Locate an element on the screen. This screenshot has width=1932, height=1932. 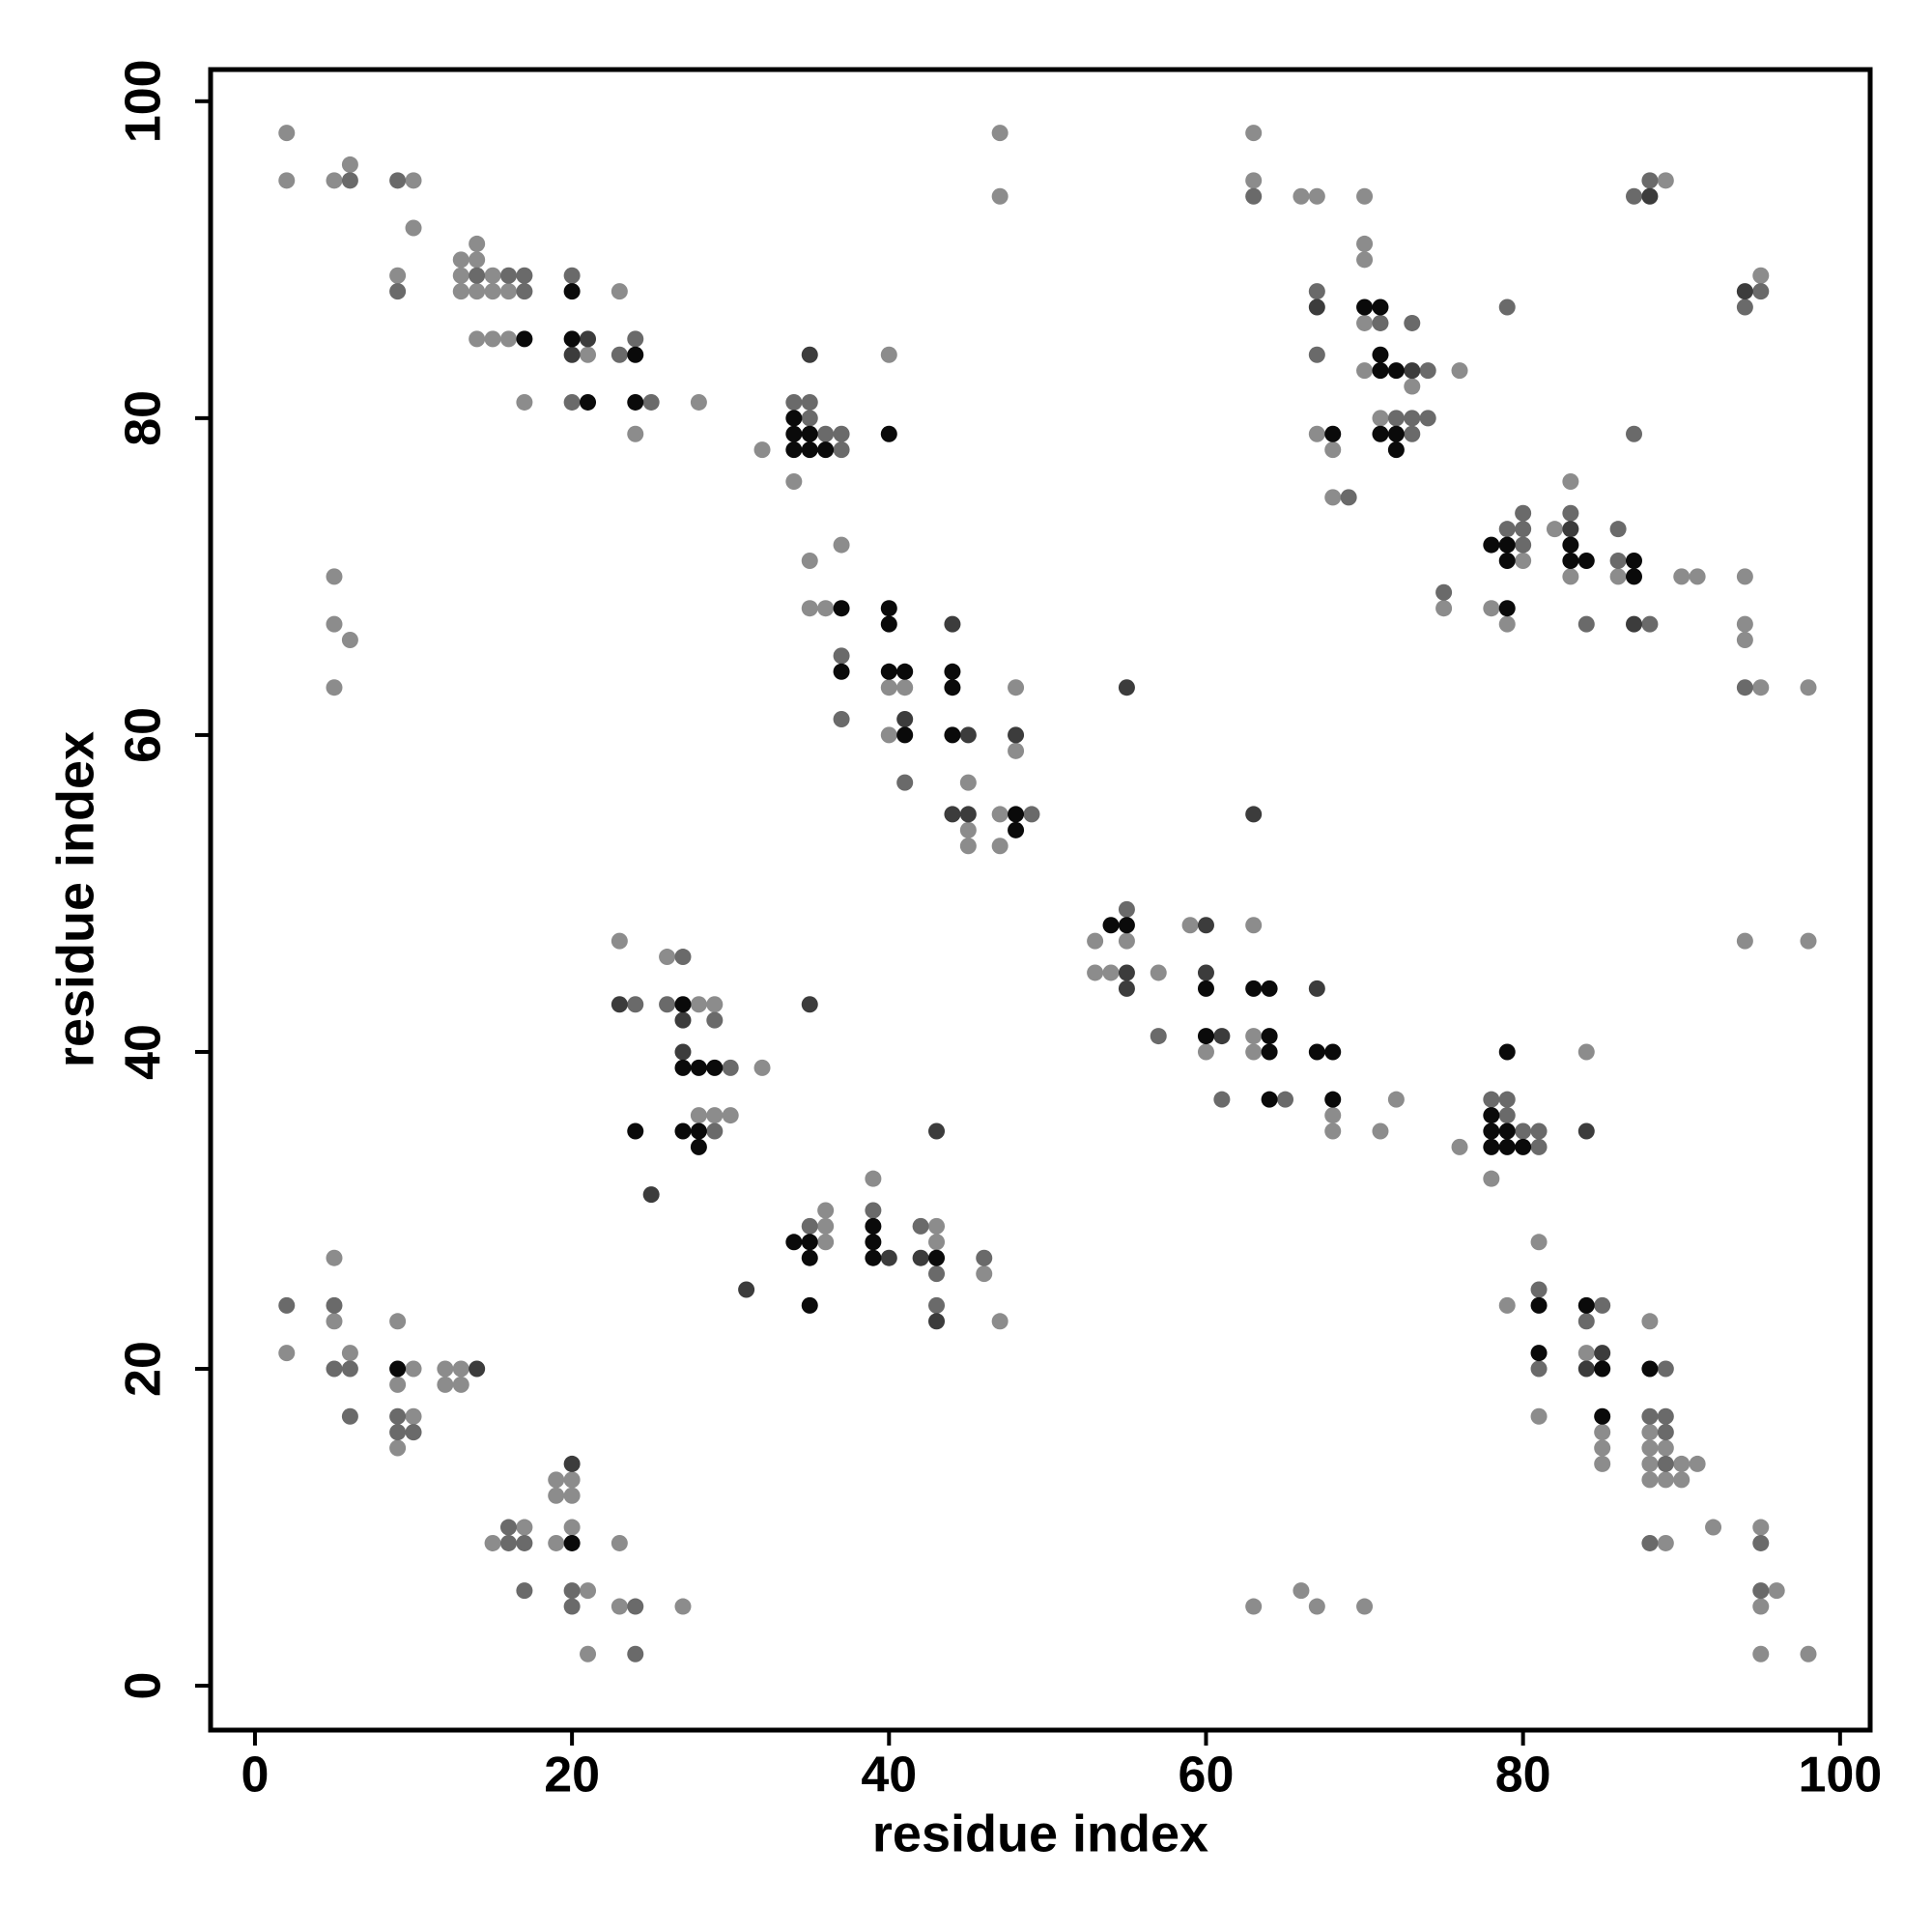
x-tick-label: 20 is located at coordinates (572, 1775).